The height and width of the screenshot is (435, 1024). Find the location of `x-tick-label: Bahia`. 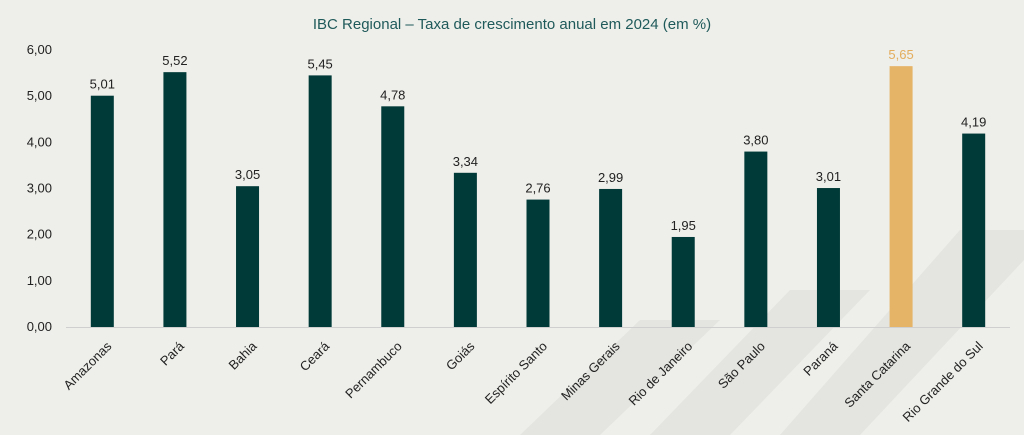

x-tick-label: Bahia is located at coordinates (243, 355).